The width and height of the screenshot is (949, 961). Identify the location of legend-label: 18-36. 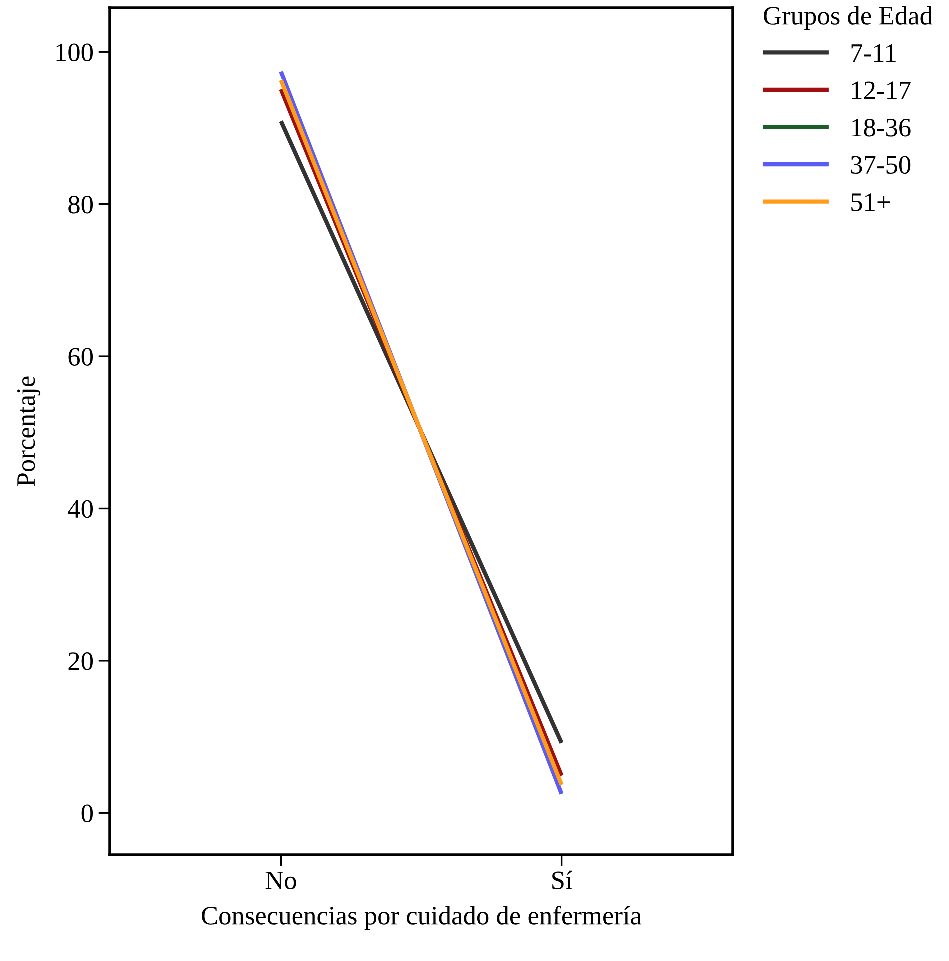
(881, 127).